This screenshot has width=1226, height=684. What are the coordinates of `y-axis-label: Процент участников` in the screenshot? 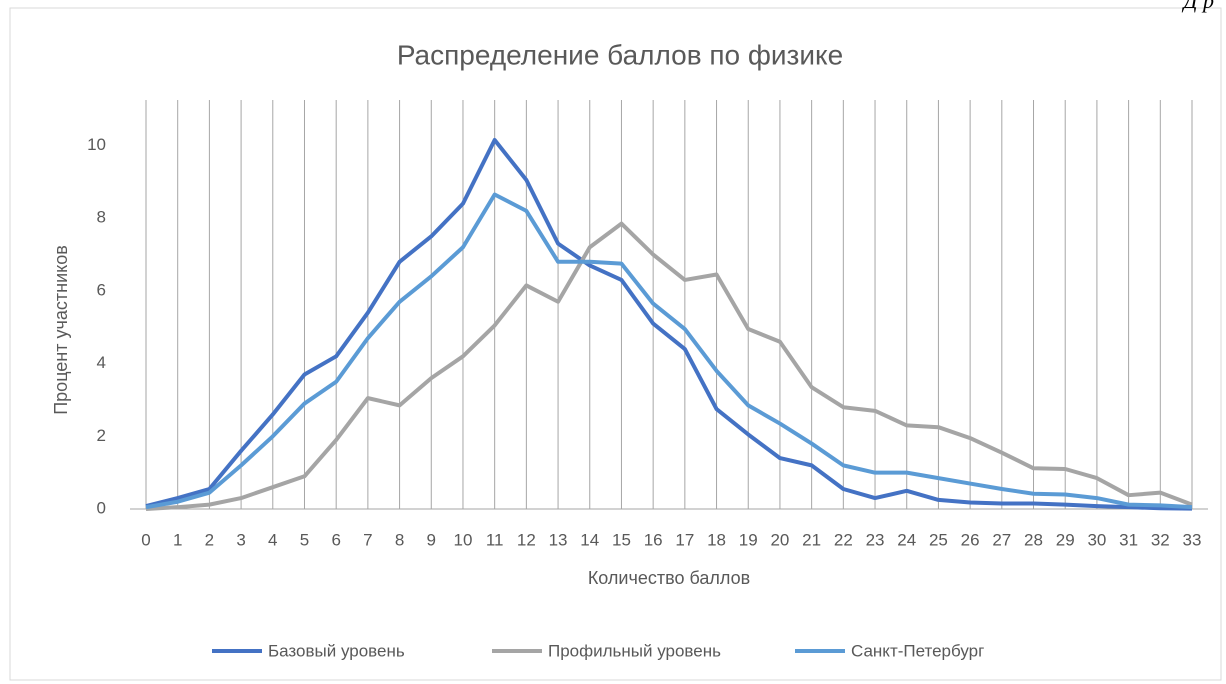 It's located at (61, 330).